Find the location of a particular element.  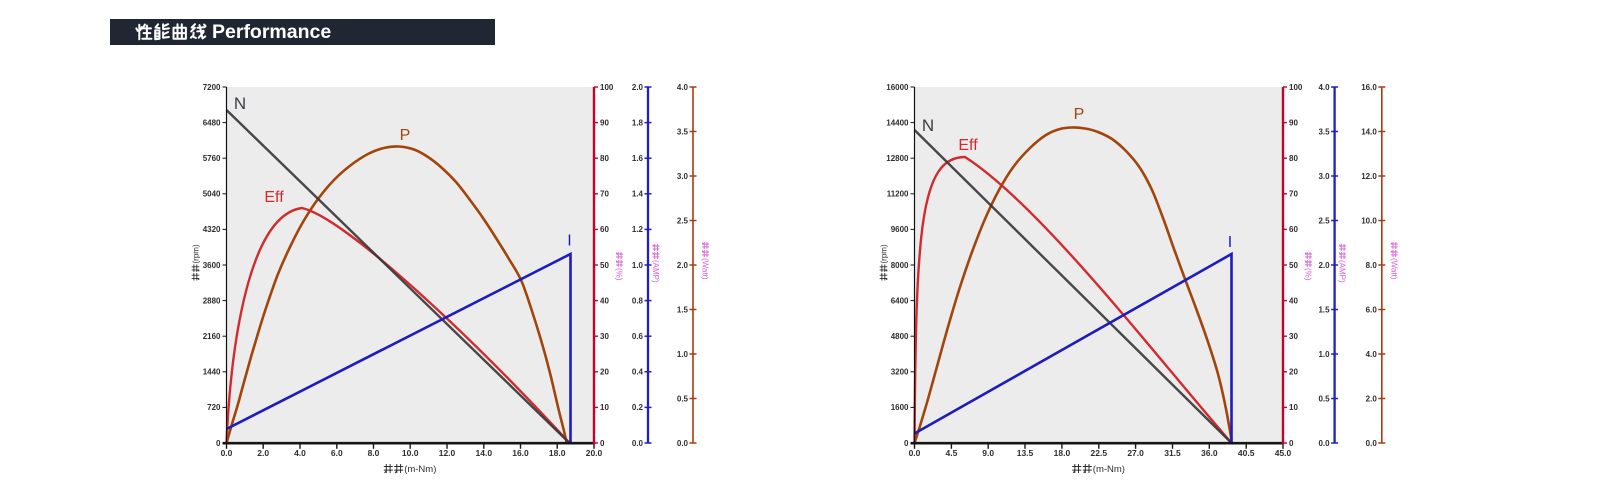

svg-text: 1.4 is located at coordinates (638, 194).